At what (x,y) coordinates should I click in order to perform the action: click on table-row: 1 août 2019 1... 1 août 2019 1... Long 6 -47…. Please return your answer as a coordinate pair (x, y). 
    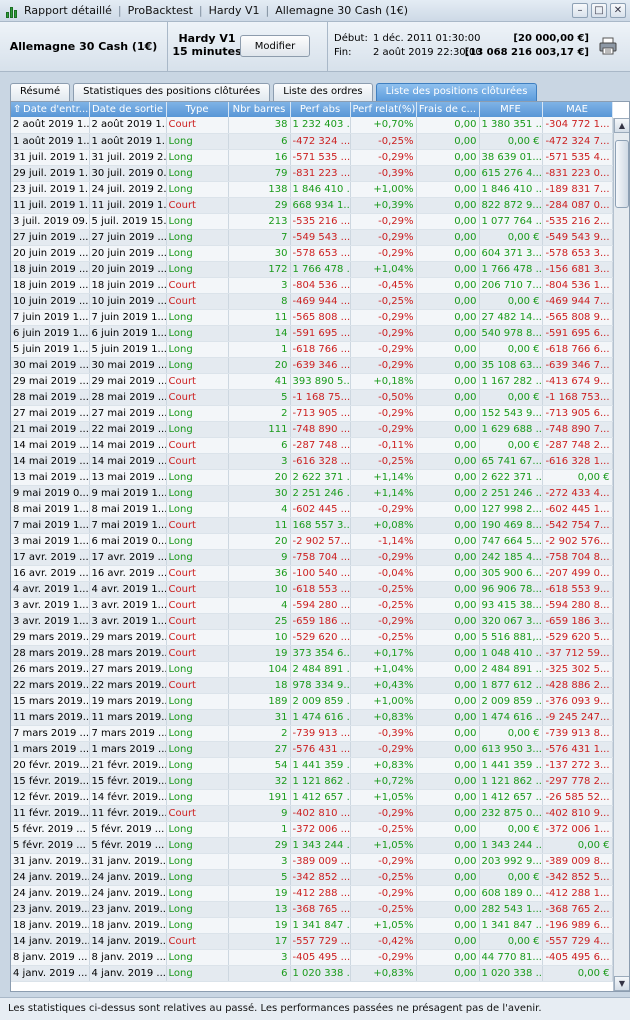
    Looking at the image, I should click on (312, 141).